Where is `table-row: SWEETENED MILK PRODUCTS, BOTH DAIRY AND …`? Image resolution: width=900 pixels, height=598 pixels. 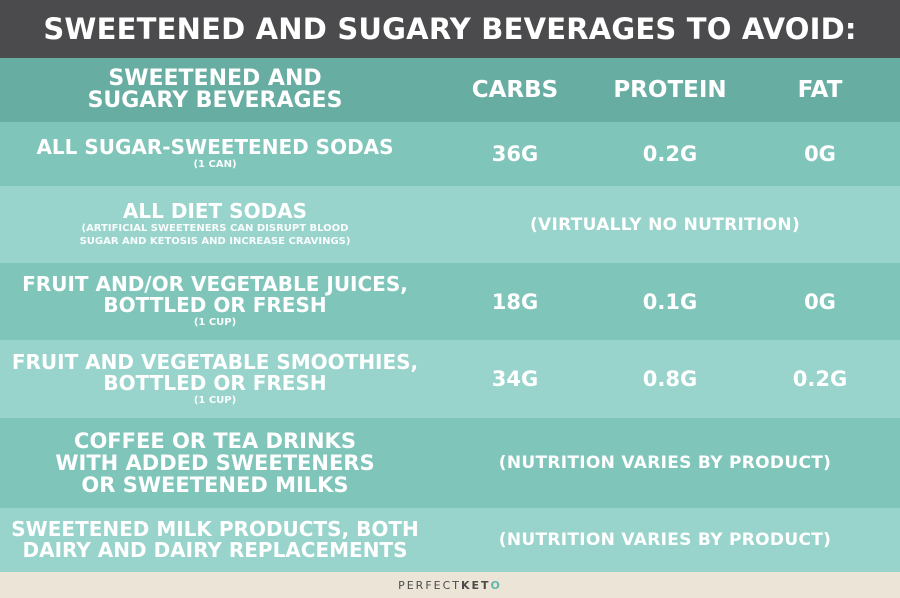 table-row: SWEETENED MILK PRODUCTS, BOTH DAIRY AND … is located at coordinates (450, 540).